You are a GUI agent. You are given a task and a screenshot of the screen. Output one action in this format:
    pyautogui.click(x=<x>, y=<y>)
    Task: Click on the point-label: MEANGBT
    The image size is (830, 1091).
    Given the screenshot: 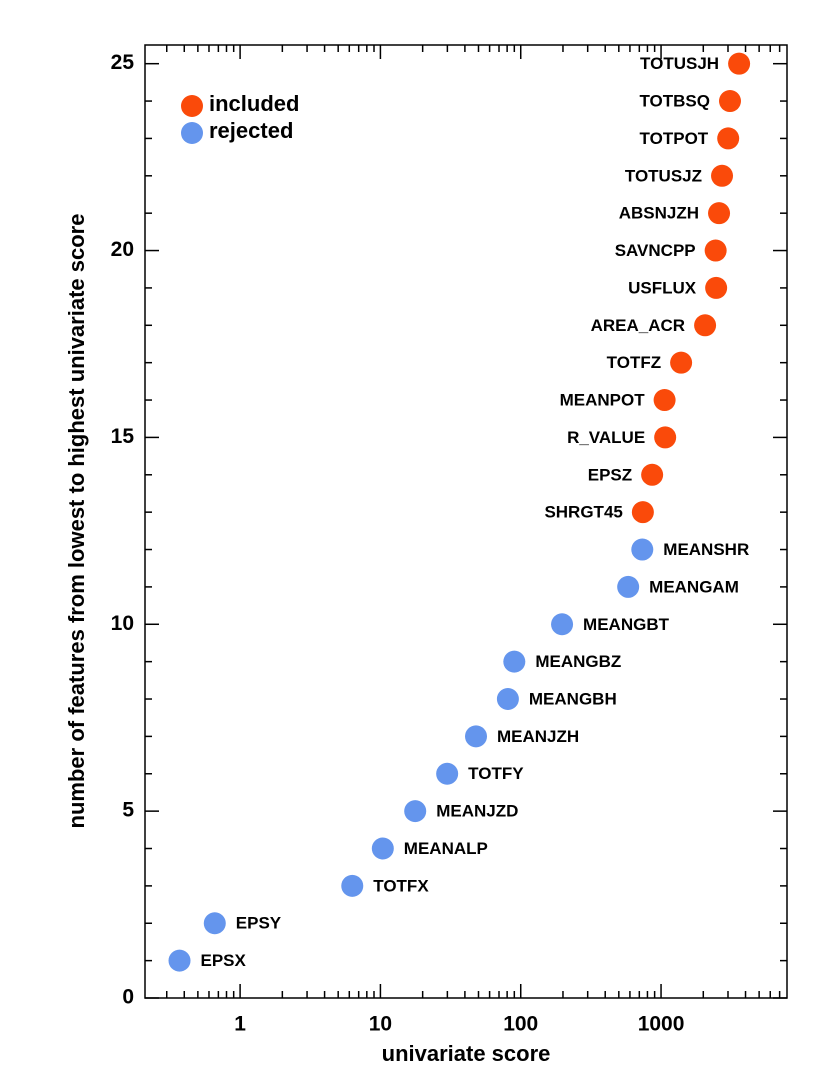 What is the action you would take?
    pyautogui.click(x=626, y=624)
    